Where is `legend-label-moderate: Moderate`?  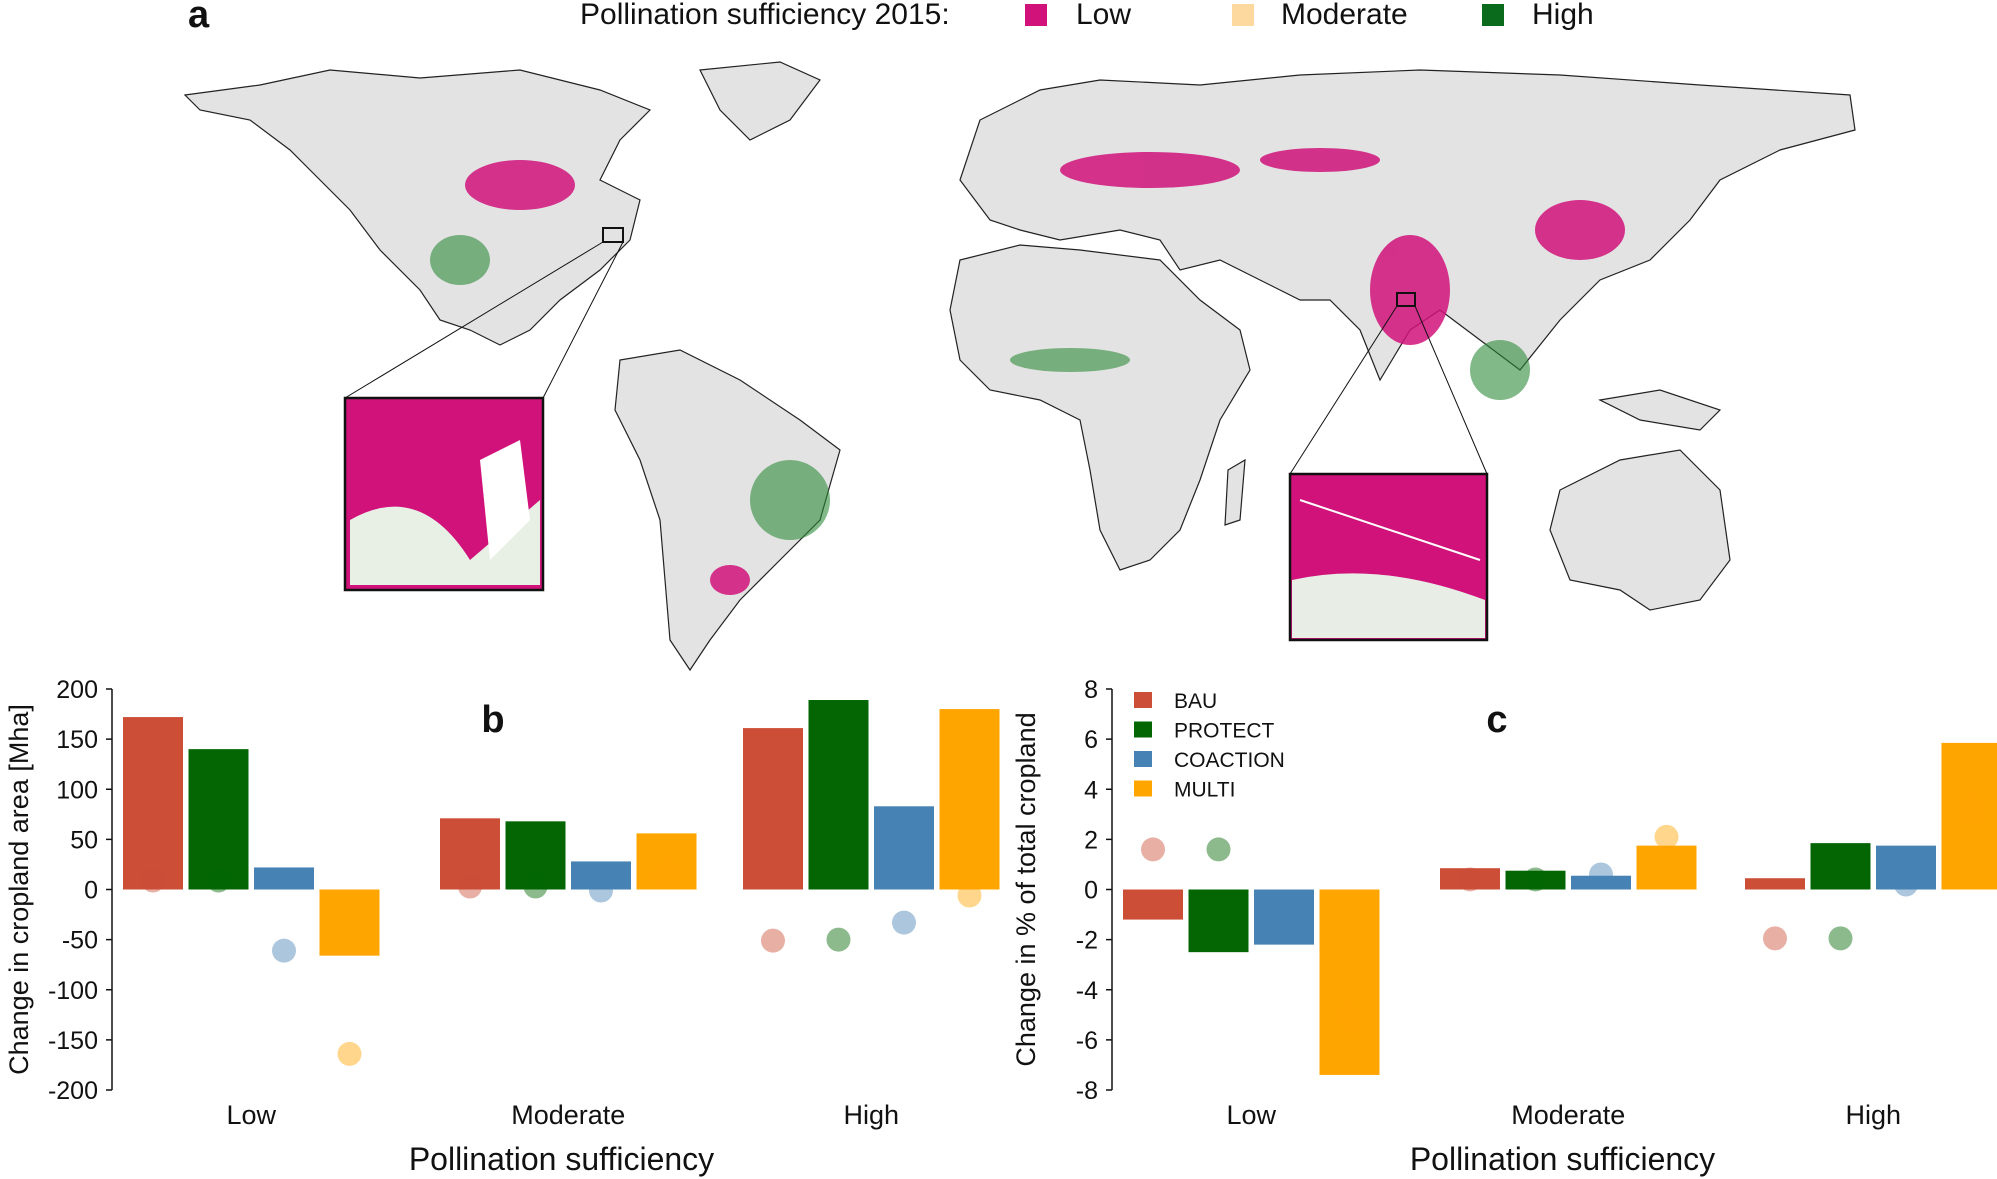 legend-label-moderate: Moderate is located at coordinates (1344, 15).